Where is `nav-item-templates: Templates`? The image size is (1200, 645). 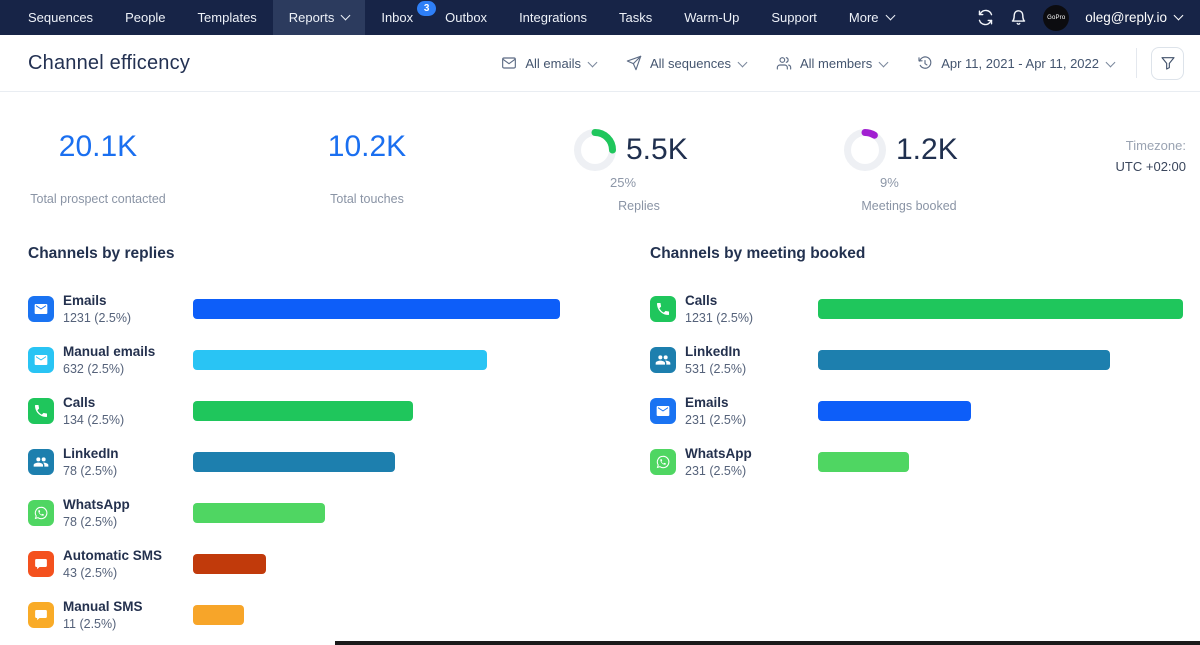 nav-item-templates: Templates is located at coordinates (227, 17).